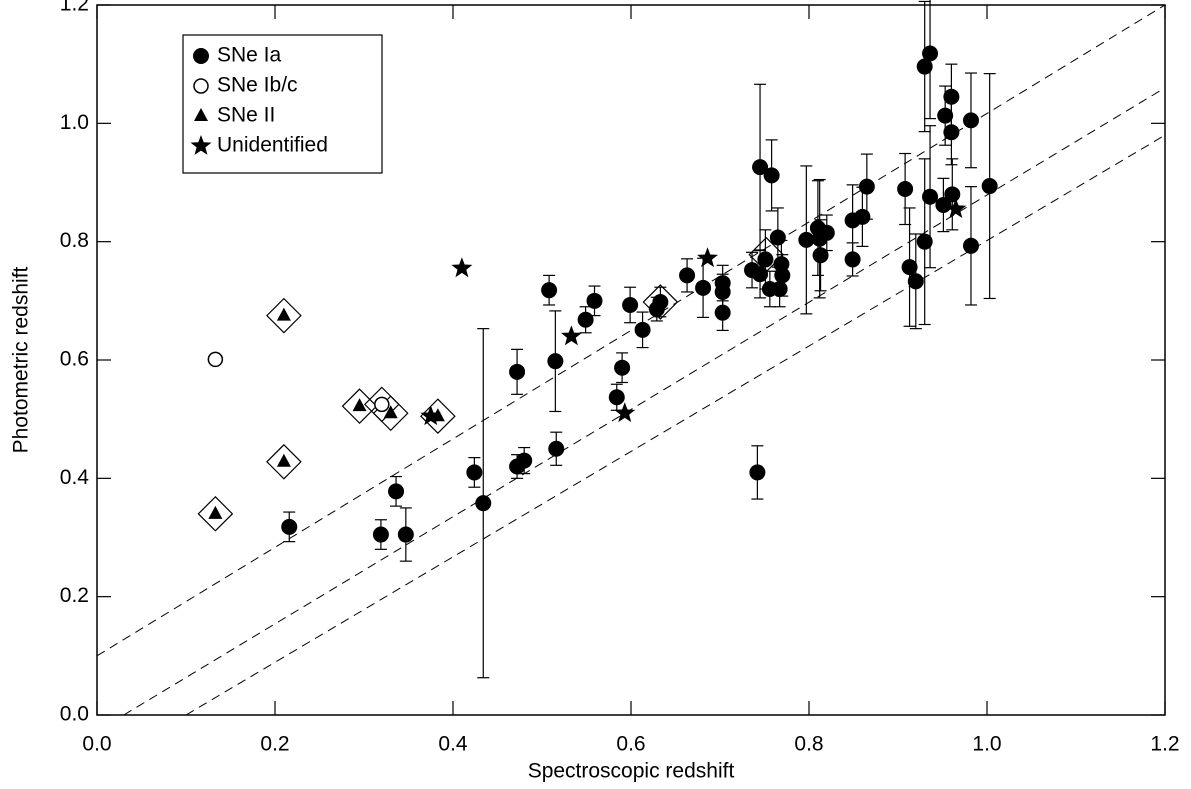 The width and height of the screenshot is (1191, 789). What do you see at coordinates (630, 744) in the screenshot?
I see `x-tick-label: 0.6` at bounding box center [630, 744].